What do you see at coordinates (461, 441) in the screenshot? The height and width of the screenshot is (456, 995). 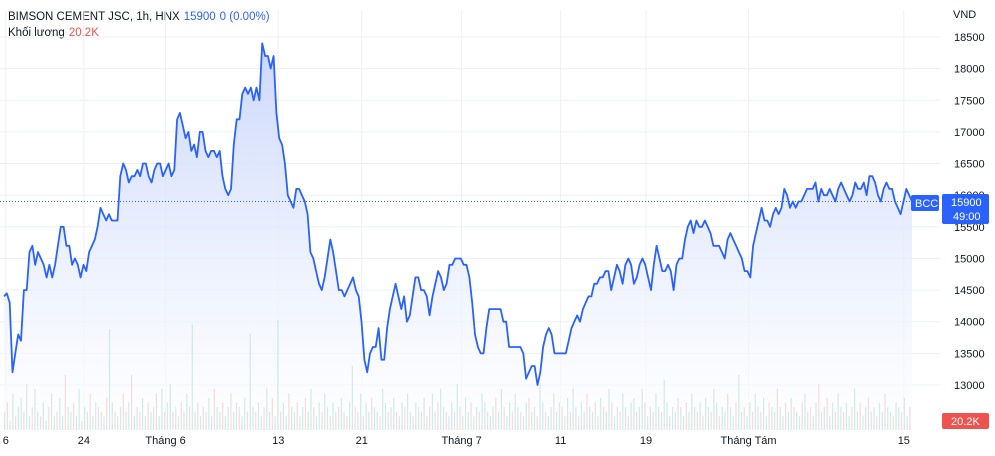 I see `time-tick-label: Tháng 7` at bounding box center [461, 441].